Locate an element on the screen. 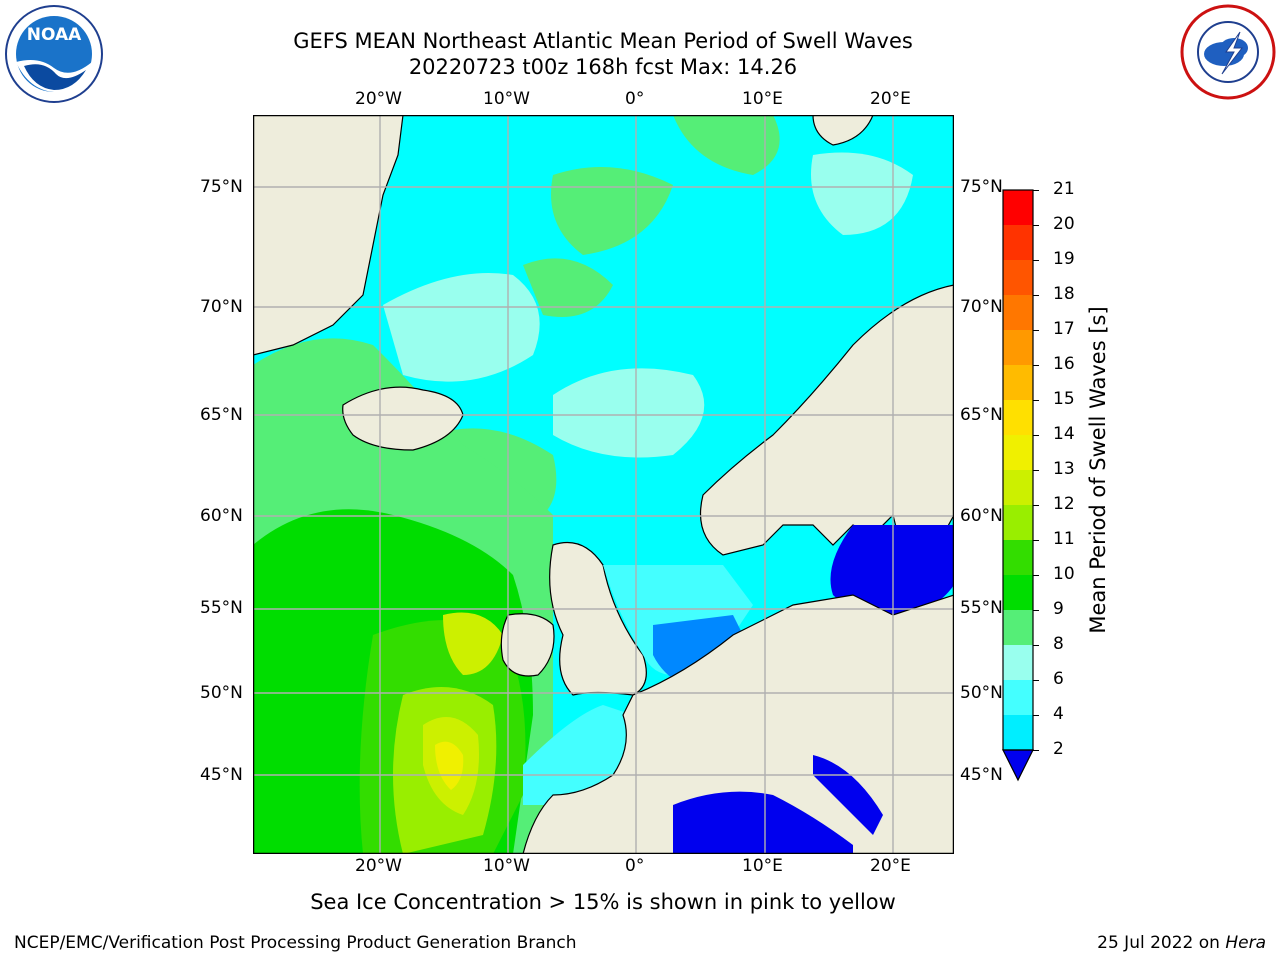 This screenshot has height=960, width=1280. swell-9-10s-north is located at coordinates (612, 211).